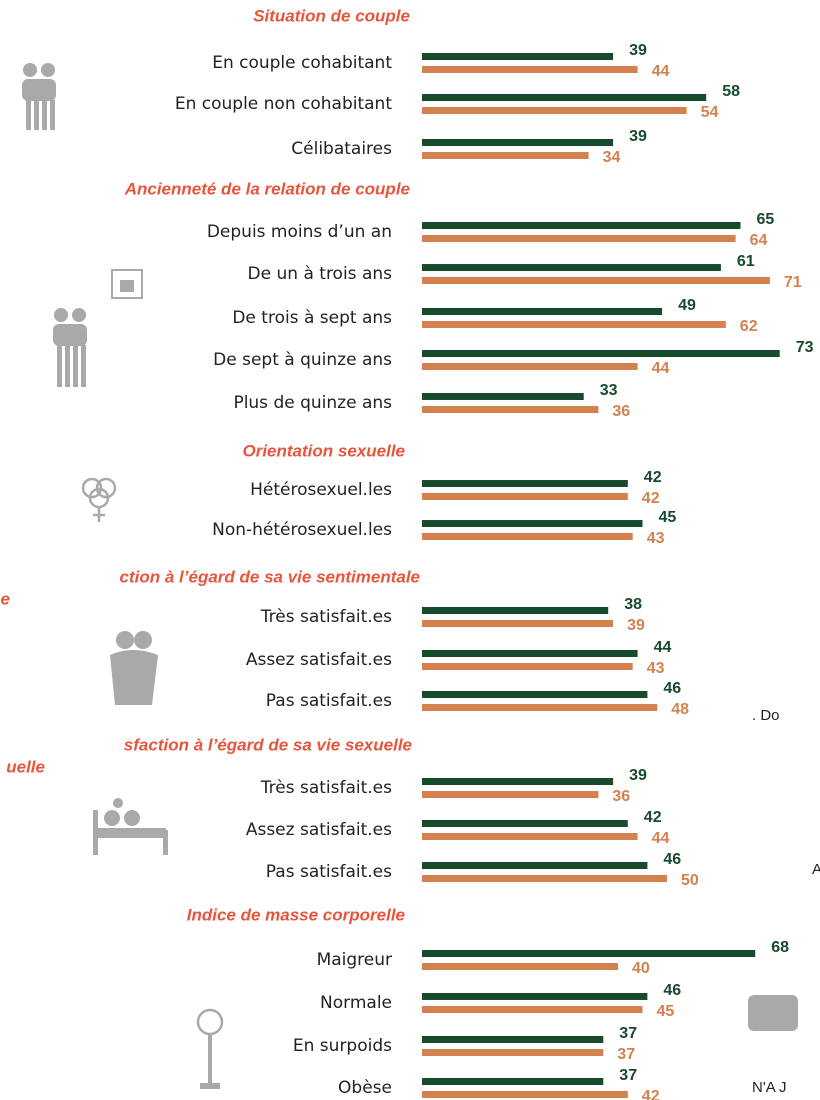 The height and width of the screenshot is (1100, 820). I want to click on category-label: Maigreur, so click(354, 960).